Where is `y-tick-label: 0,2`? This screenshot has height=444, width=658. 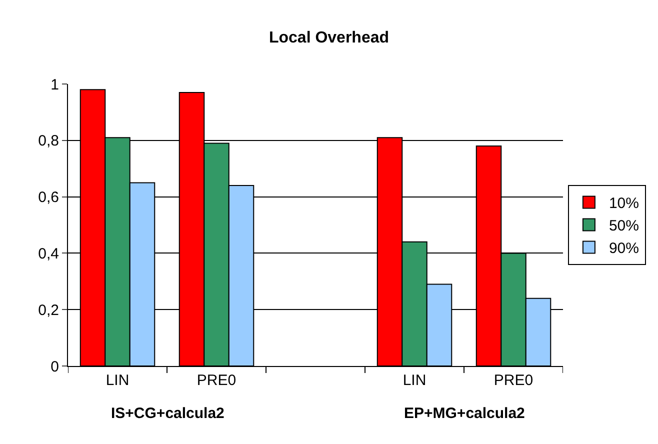
y-tick-label: 0,2 is located at coordinates (48, 310).